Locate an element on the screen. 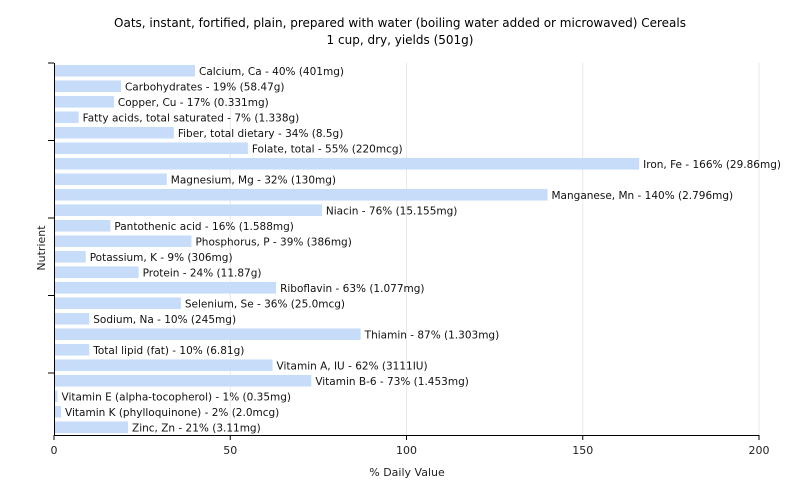 This screenshot has height=500, width=800. bar-label: Thiamin - 87% (1.303mg) is located at coordinates (432, 335).